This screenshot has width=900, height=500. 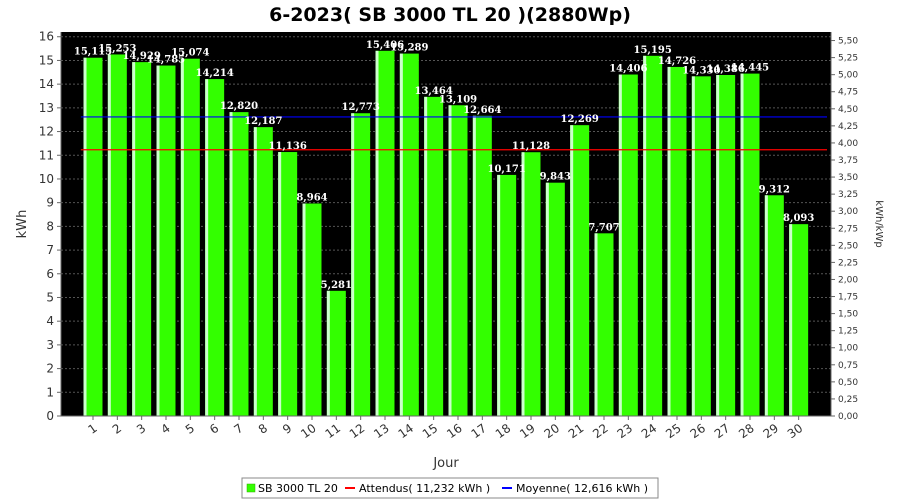 What do you see at coordinates (848, 417) in the screenshot?
I see `y-right-tick-label: 0,00` at bounding box center [848, 417].